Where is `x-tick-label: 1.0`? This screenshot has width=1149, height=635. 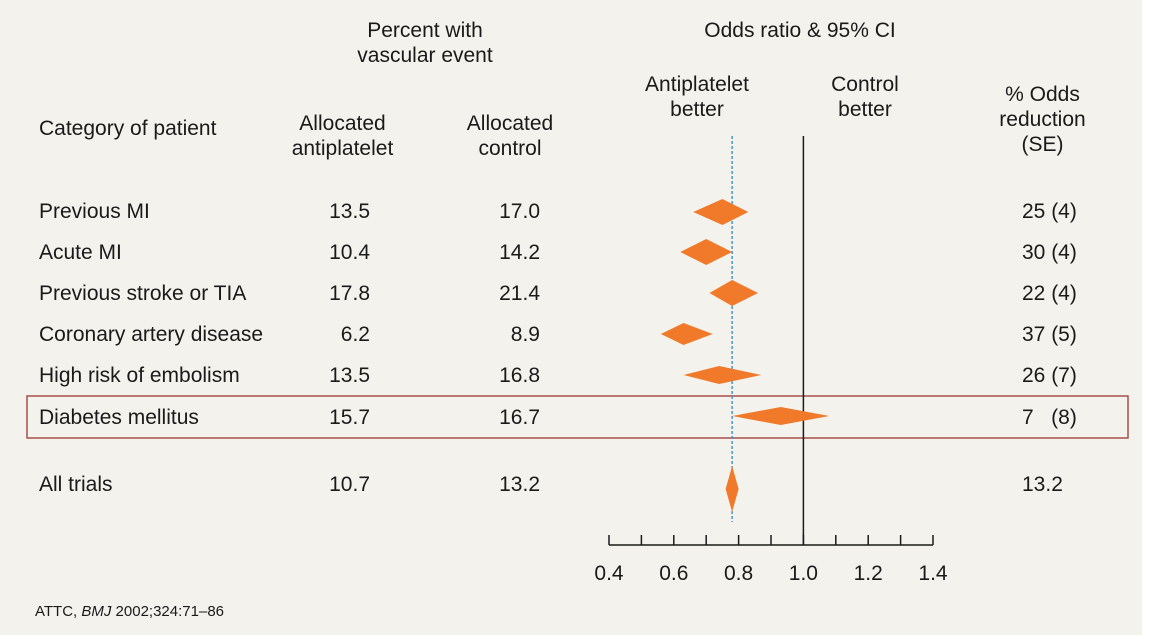 x-tick-label: 1.0 is located at coordinates (803, 573).